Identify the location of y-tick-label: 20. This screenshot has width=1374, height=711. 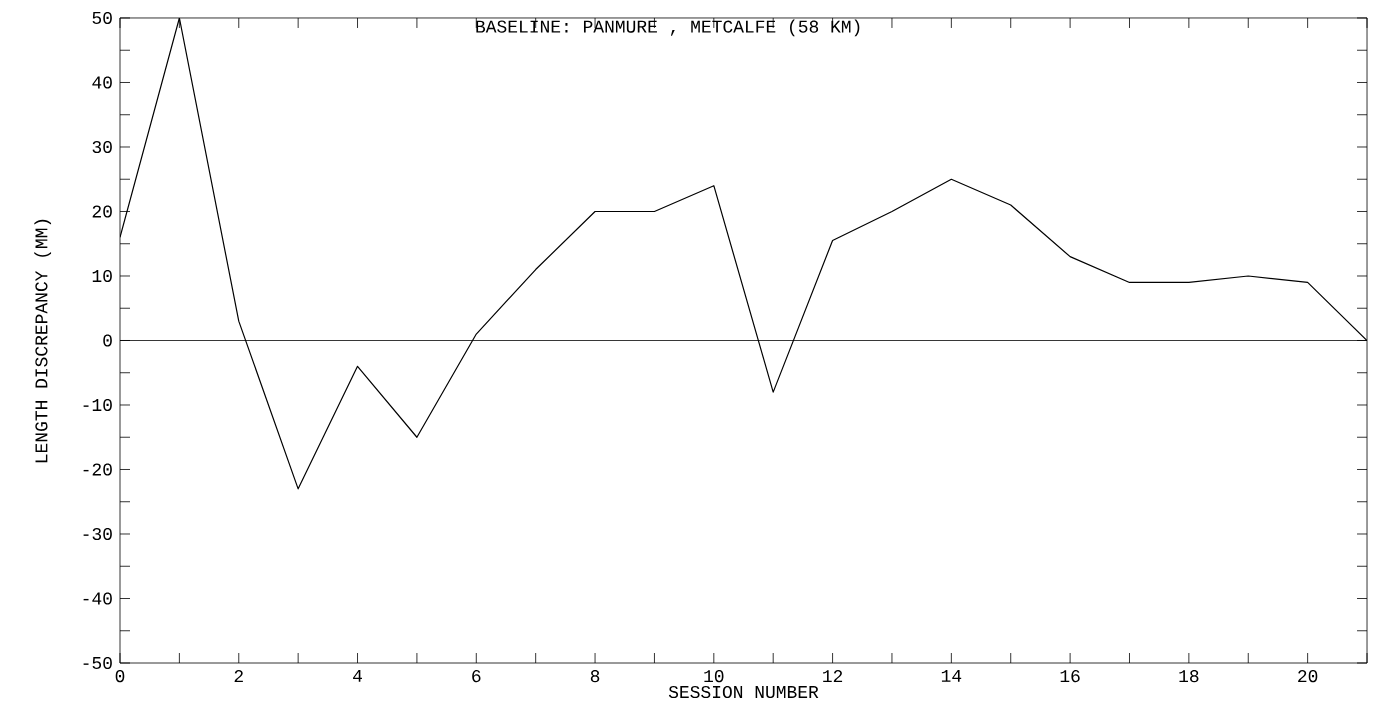
(102, 211).